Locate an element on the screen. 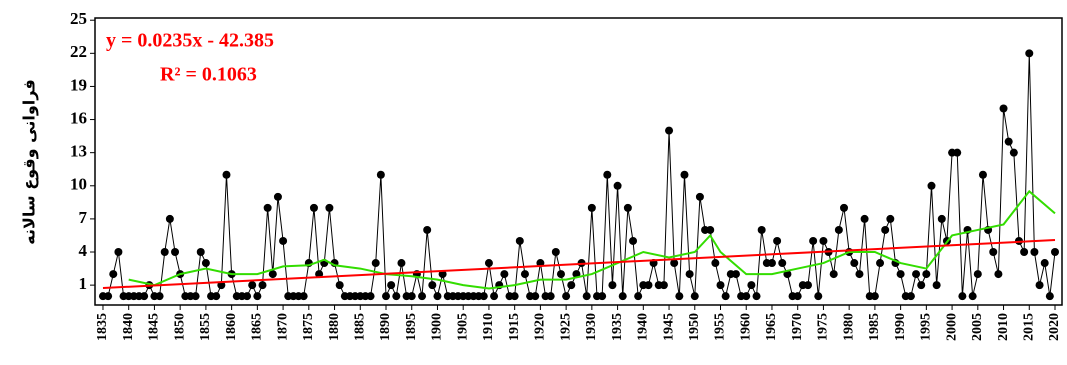  x-tick-label: 1975 is located at coordinates (823, 327).